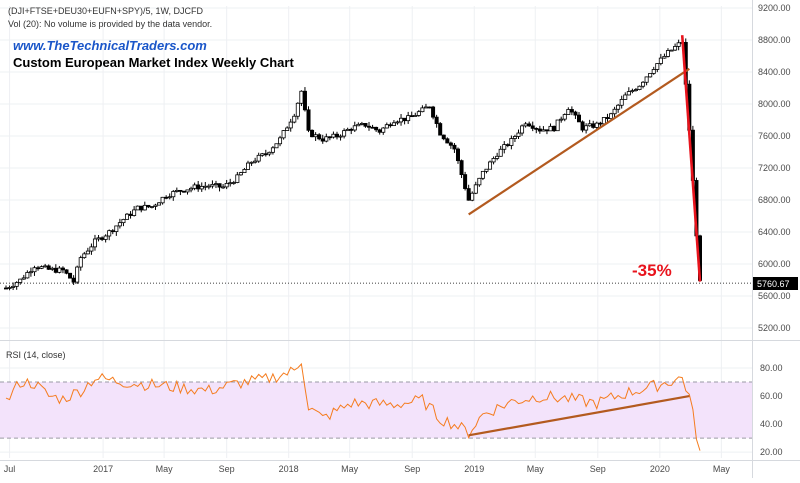  What do you see at coordinates (652, 270) in the screenshot?
I see `drop-percent-label: -35%` at bounding box center [652, 270].